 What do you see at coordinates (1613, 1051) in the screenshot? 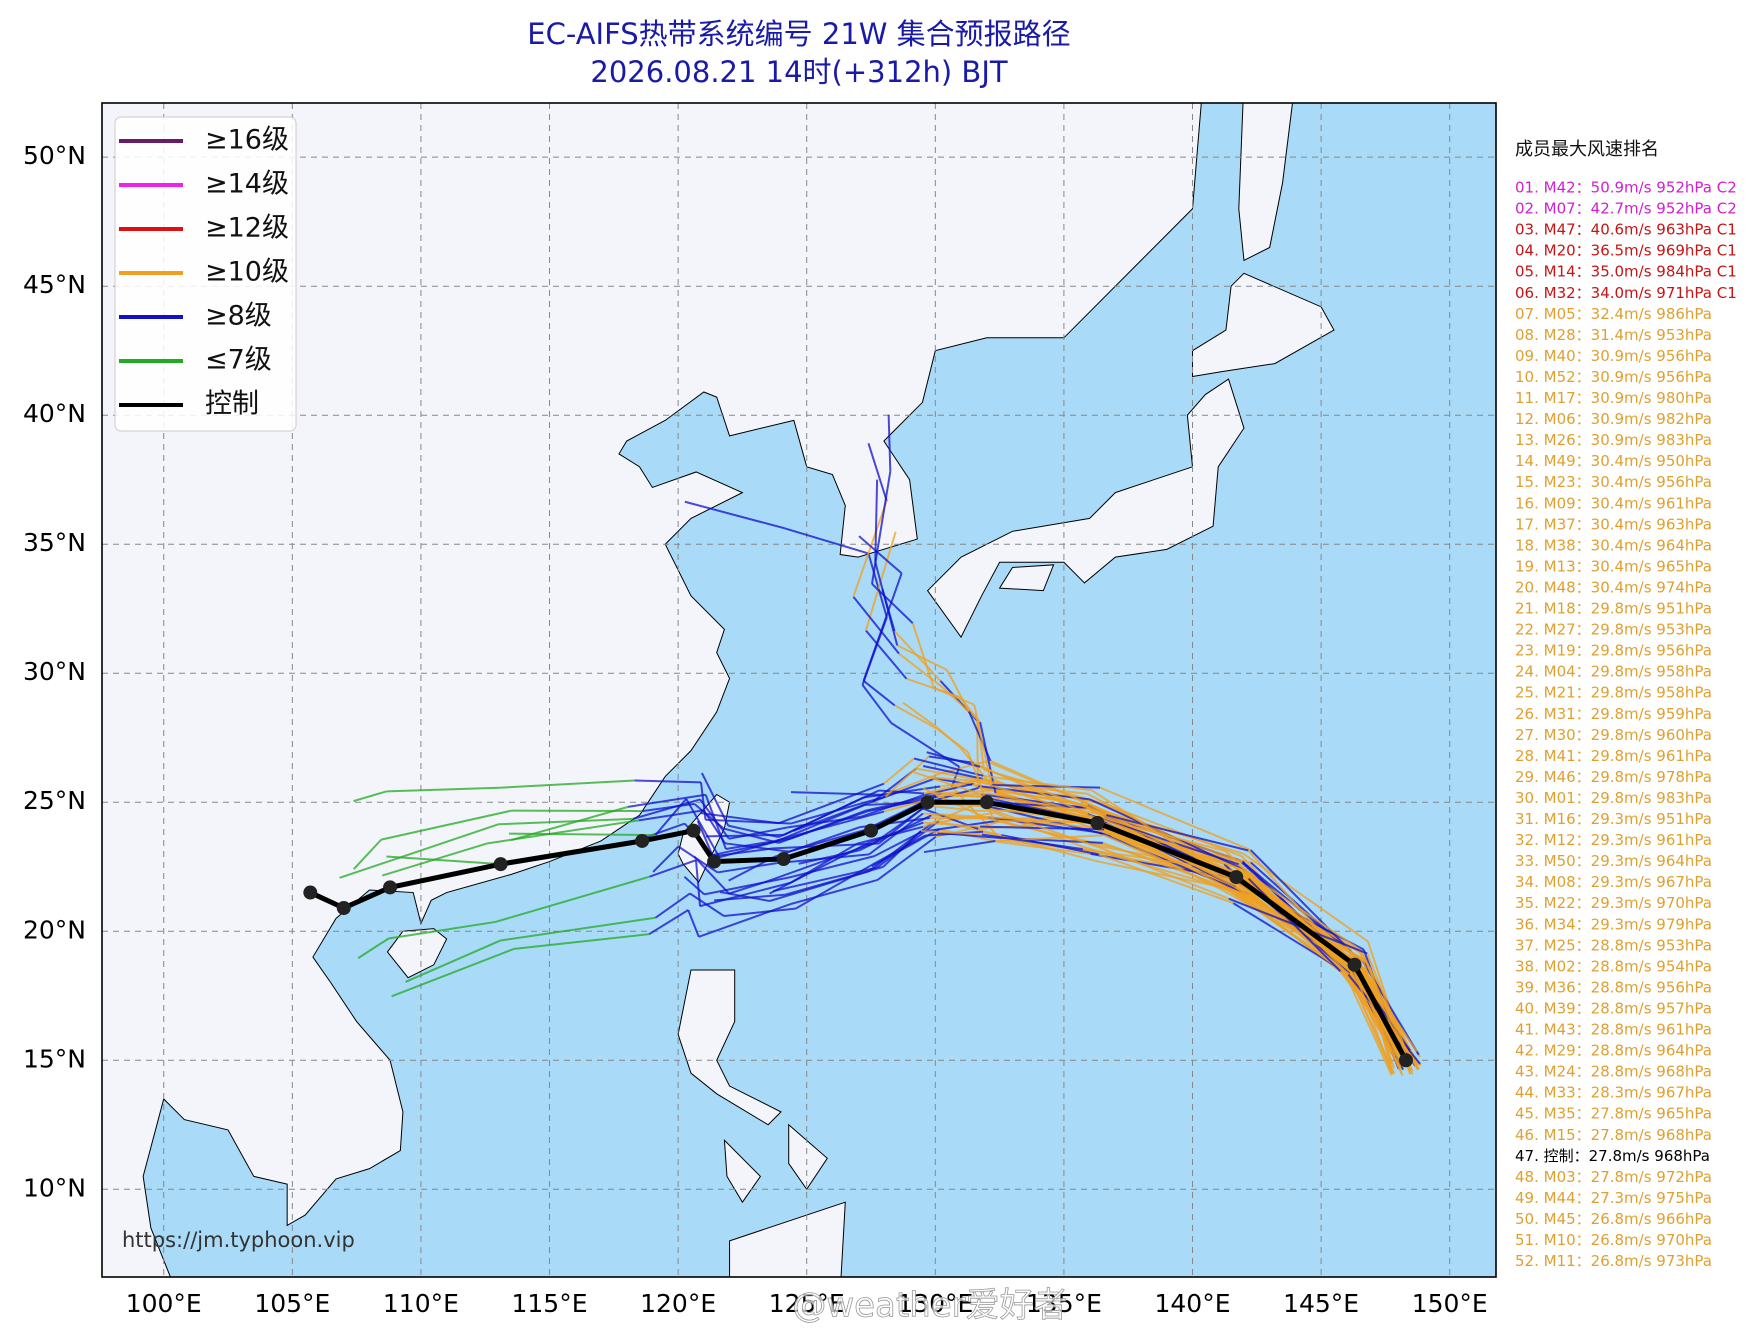
I see `ranking-item: 42. M29：28.8m/s 964hPa` at bounding box center [1613, 1051].